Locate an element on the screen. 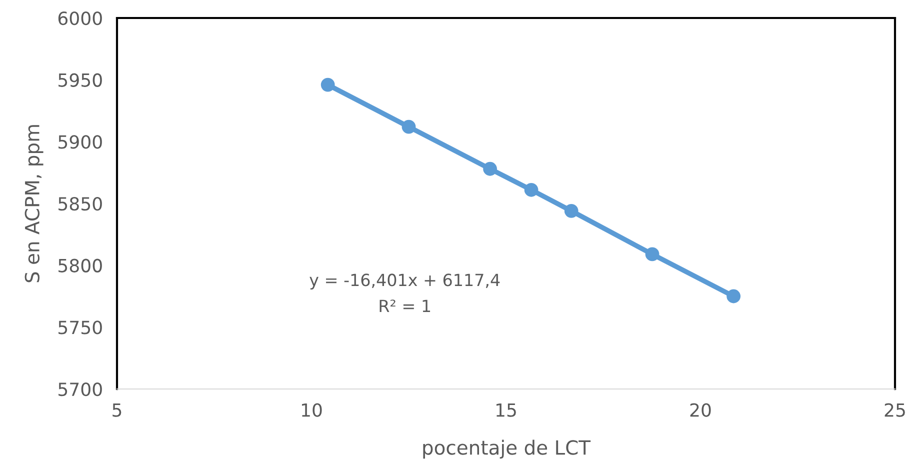 The width and height of the screenshot is (920, 471). x-axis-title: pocentaje de LCT is located at coordinates (507, 449).